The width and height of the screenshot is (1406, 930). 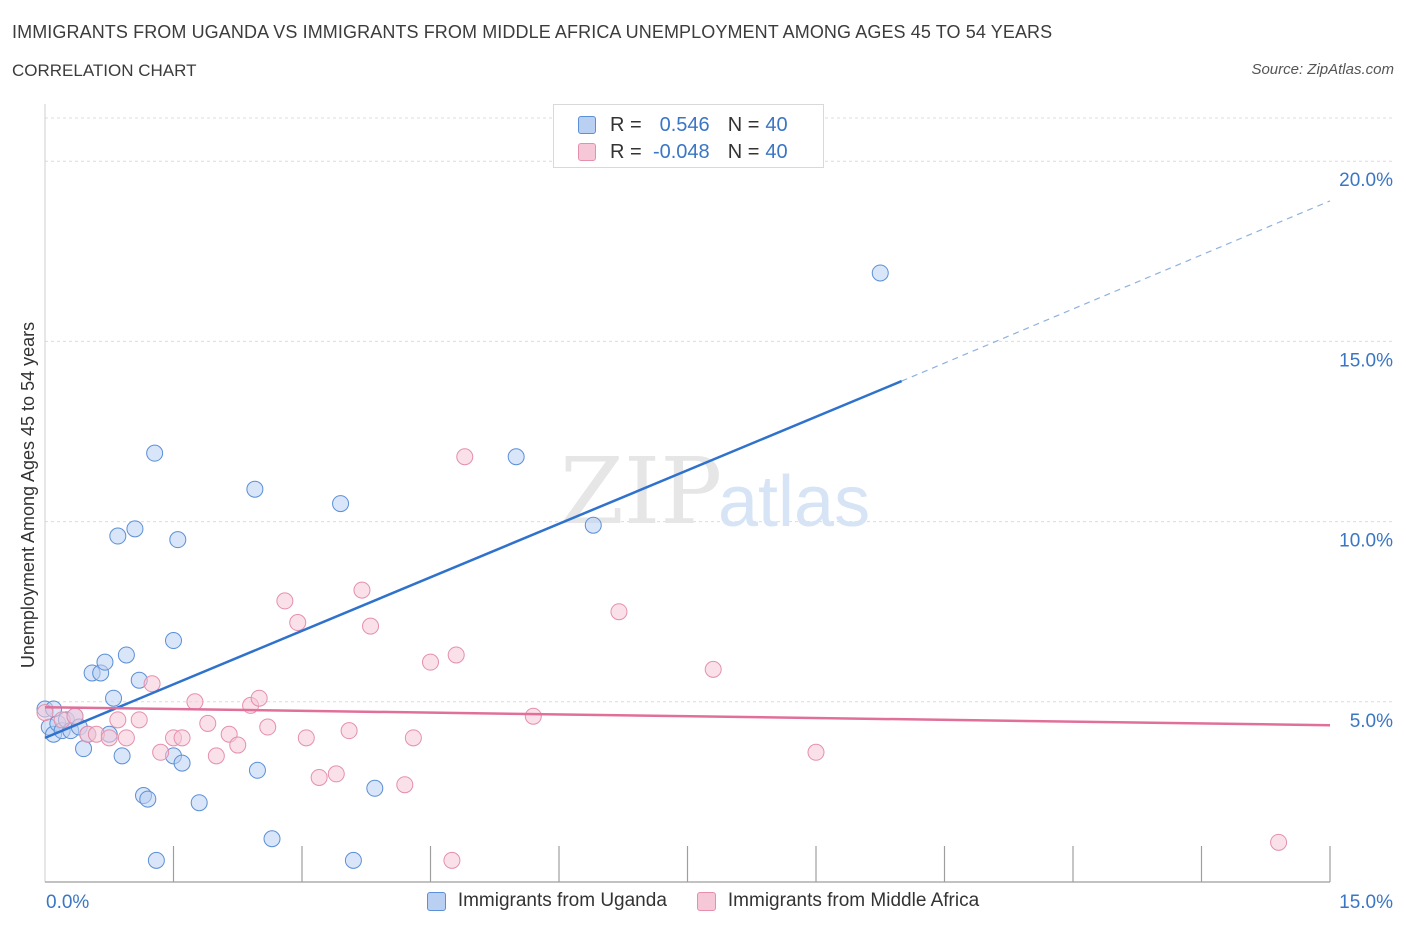 I want to click on watermark-zip: ZIP, so click(x=641, y=491).